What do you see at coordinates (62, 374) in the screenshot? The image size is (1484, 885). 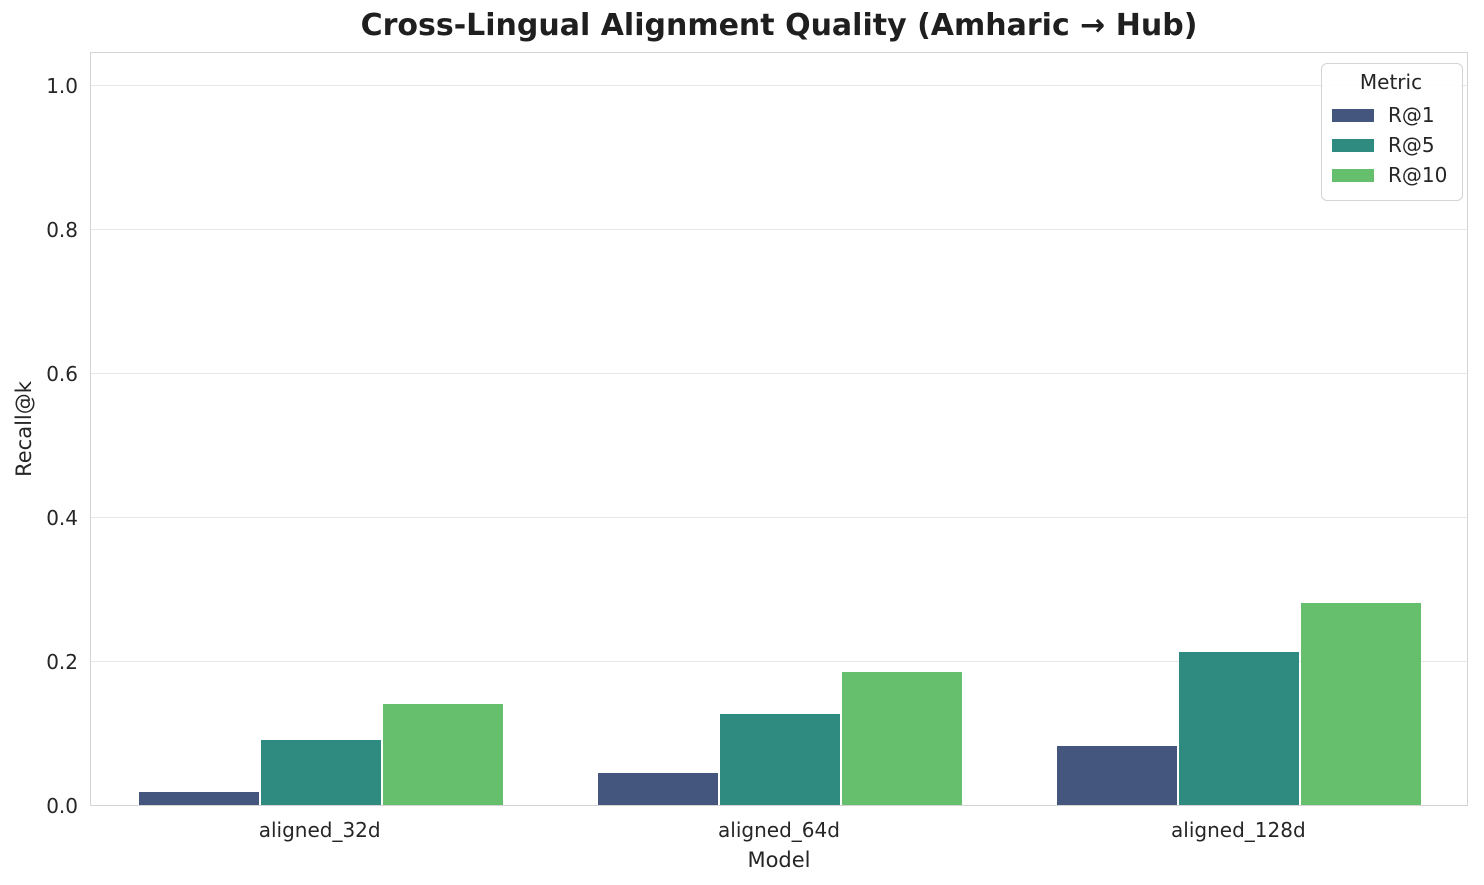 I see `y-tick-label-0.6: 0.6` at bounding box center [62, 374].